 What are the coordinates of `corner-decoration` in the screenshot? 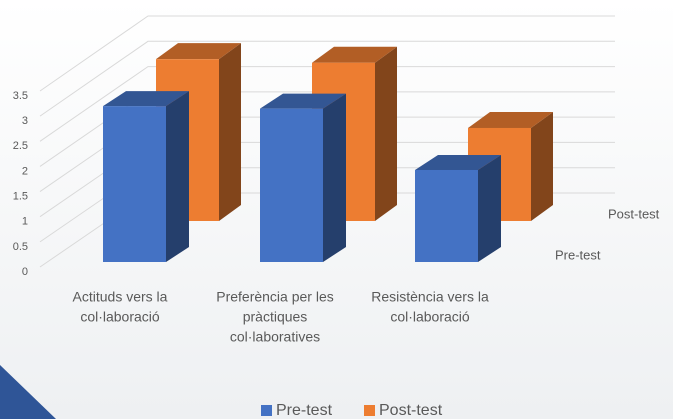 It's located at (28, 392).